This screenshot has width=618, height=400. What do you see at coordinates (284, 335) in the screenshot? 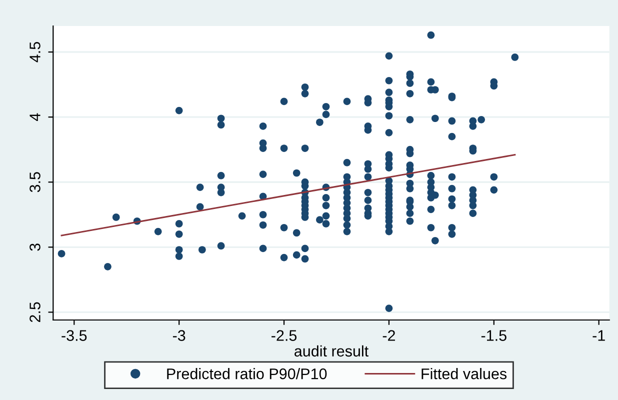
I see `x-tick-label: -2.5` at bounding box center [284, 335].